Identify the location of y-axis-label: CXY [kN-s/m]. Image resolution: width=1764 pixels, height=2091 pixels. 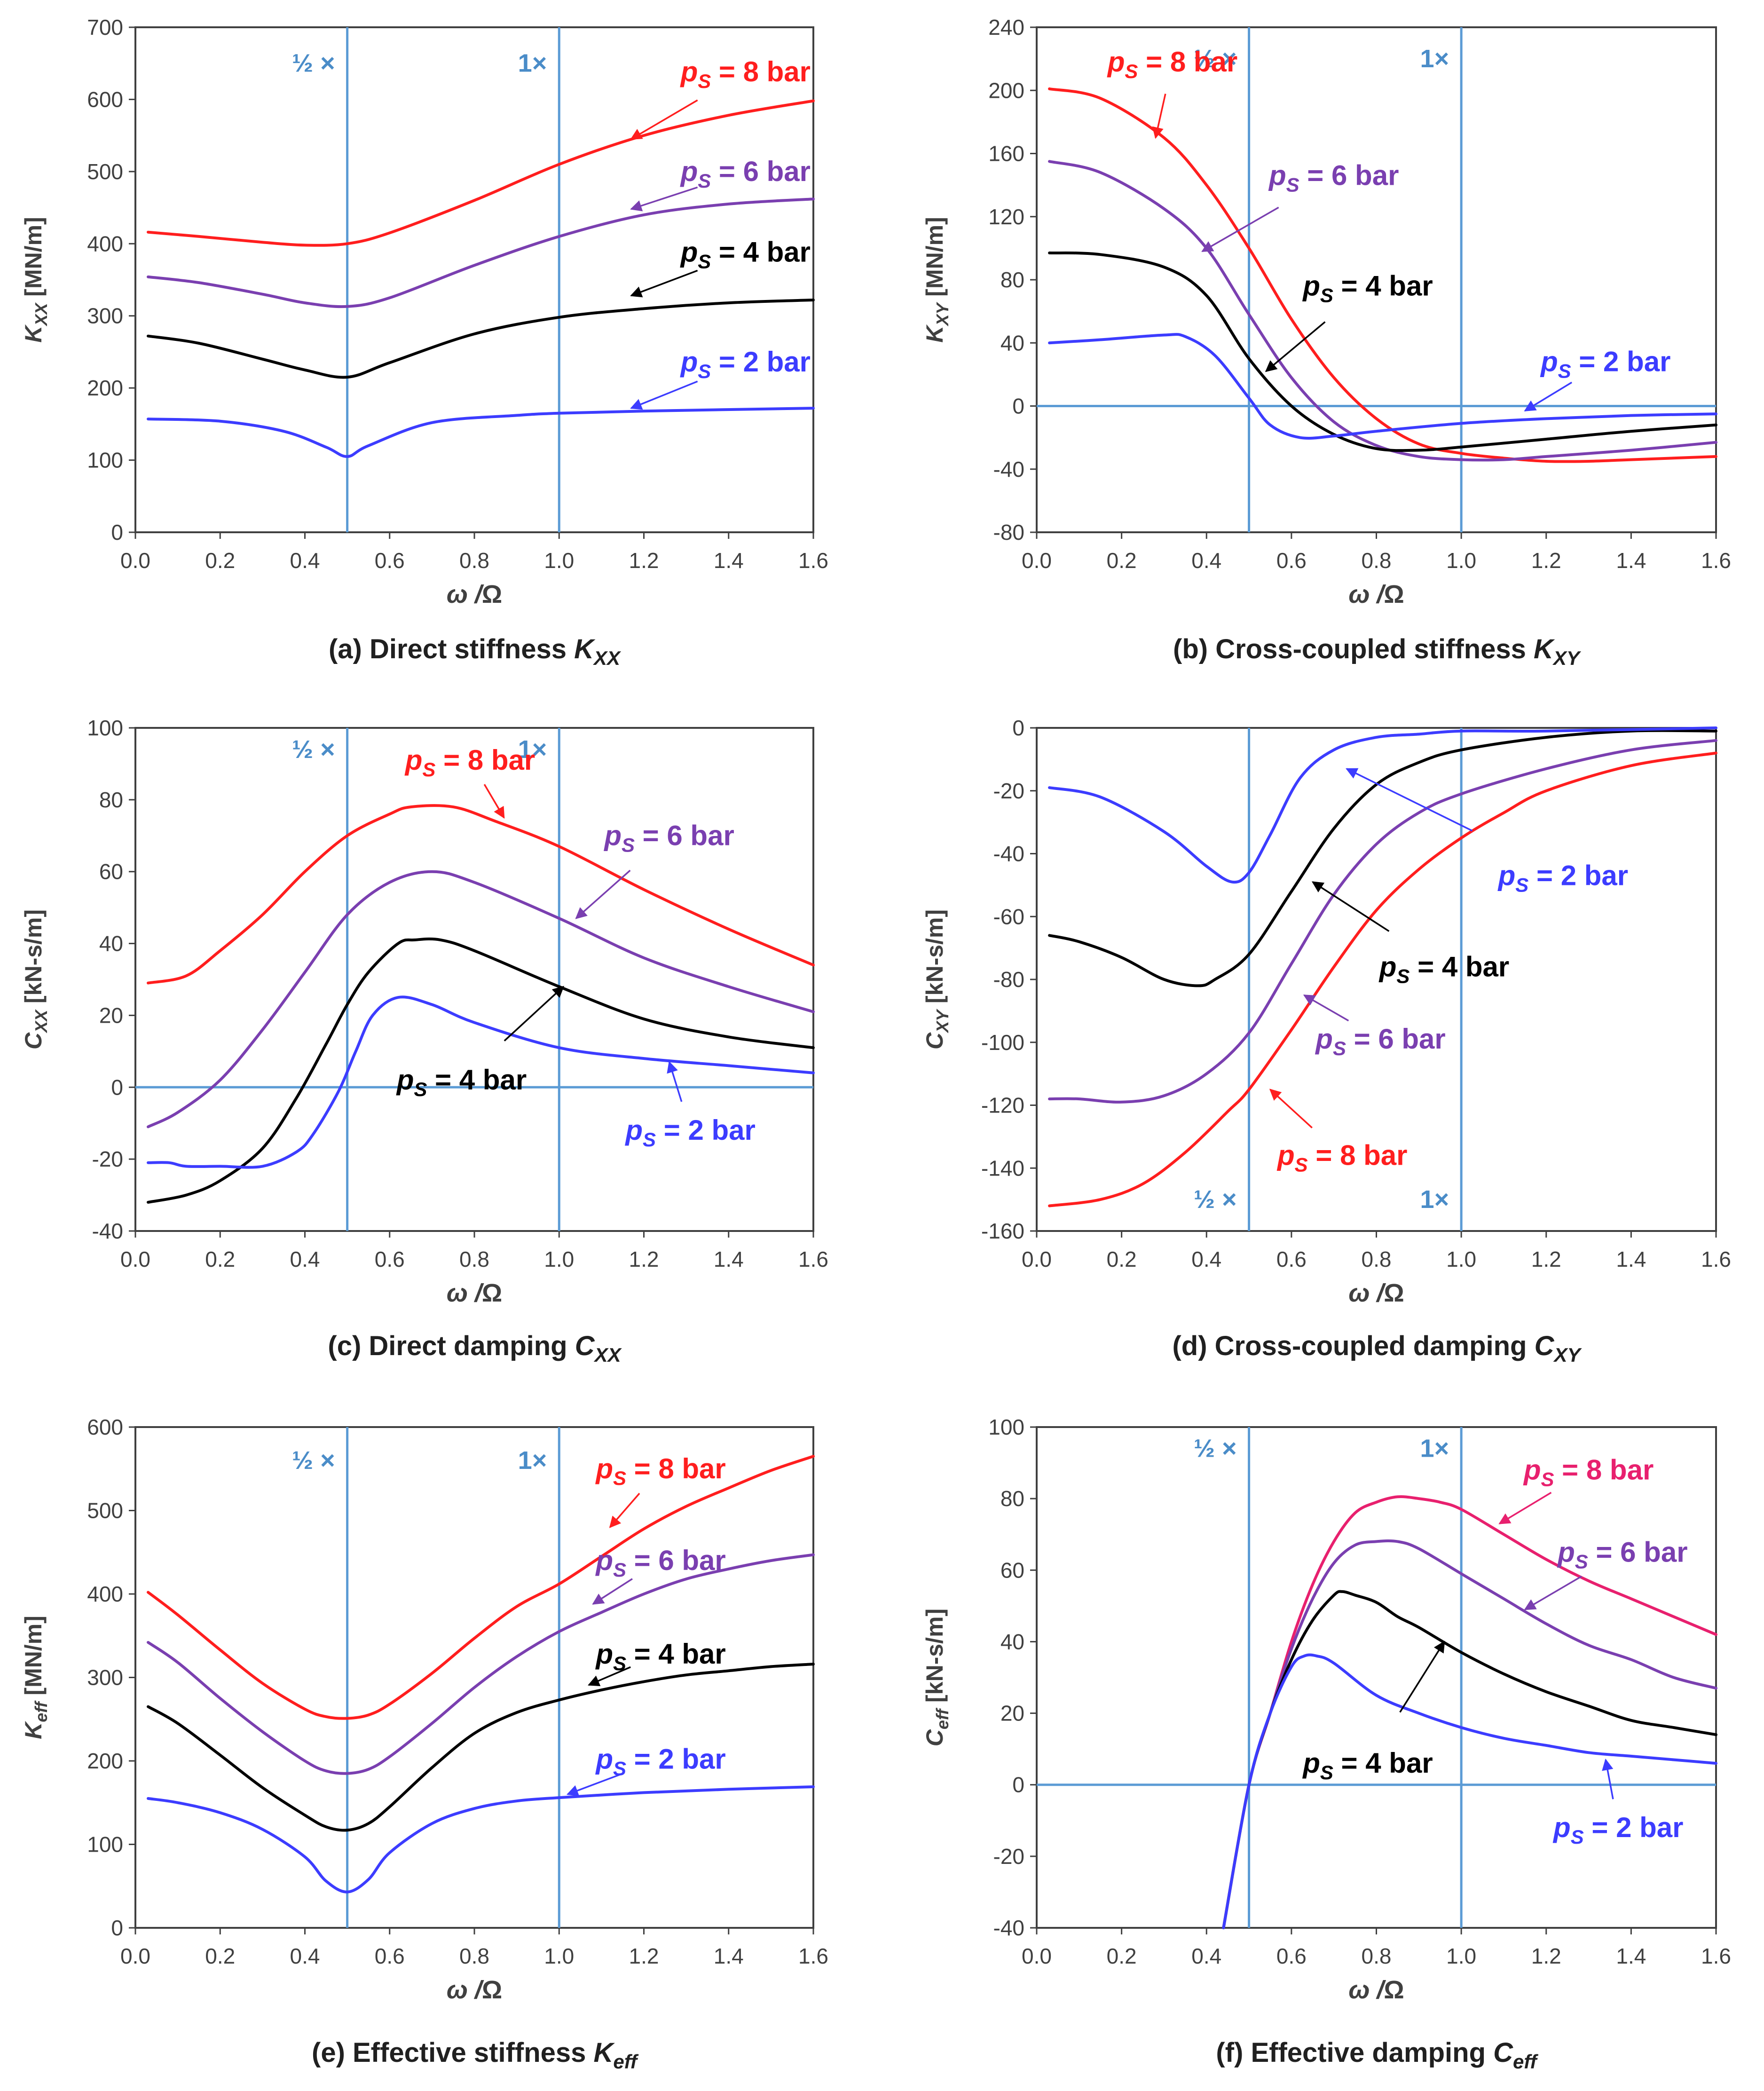
(937, 979).